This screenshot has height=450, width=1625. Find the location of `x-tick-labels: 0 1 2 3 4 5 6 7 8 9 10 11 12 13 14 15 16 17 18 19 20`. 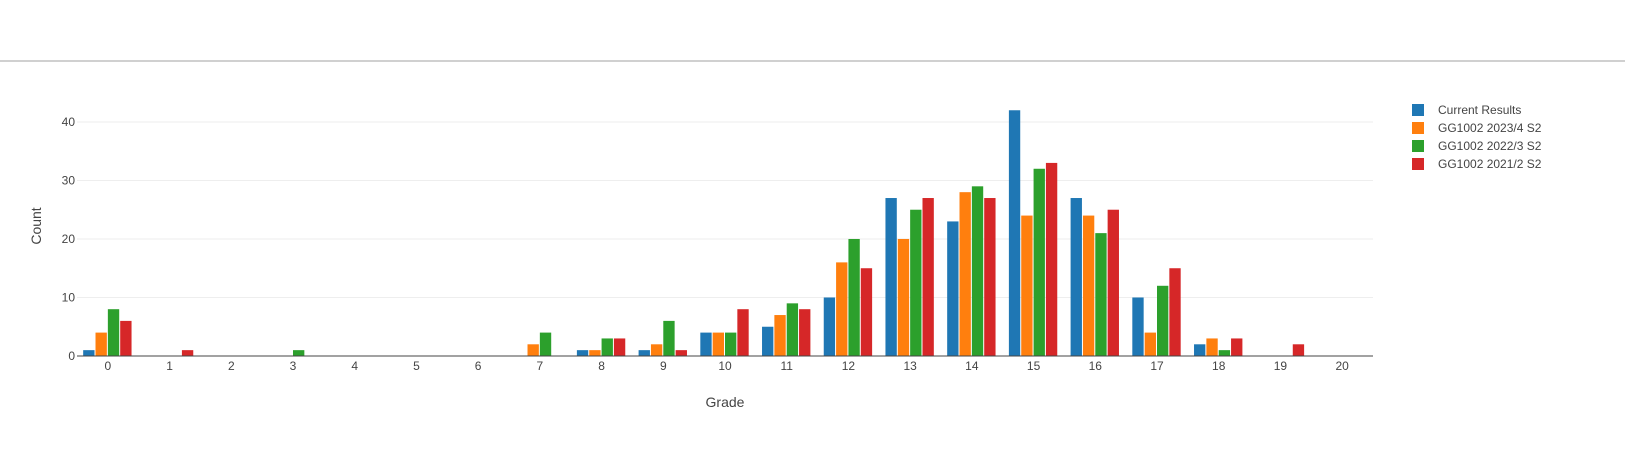

x-tick-labels: 0 1 2 3 4 5 6 7 8 9 10 11 12 13 14 15 16 17 18 19 20 is located at coordinates (727, 366).